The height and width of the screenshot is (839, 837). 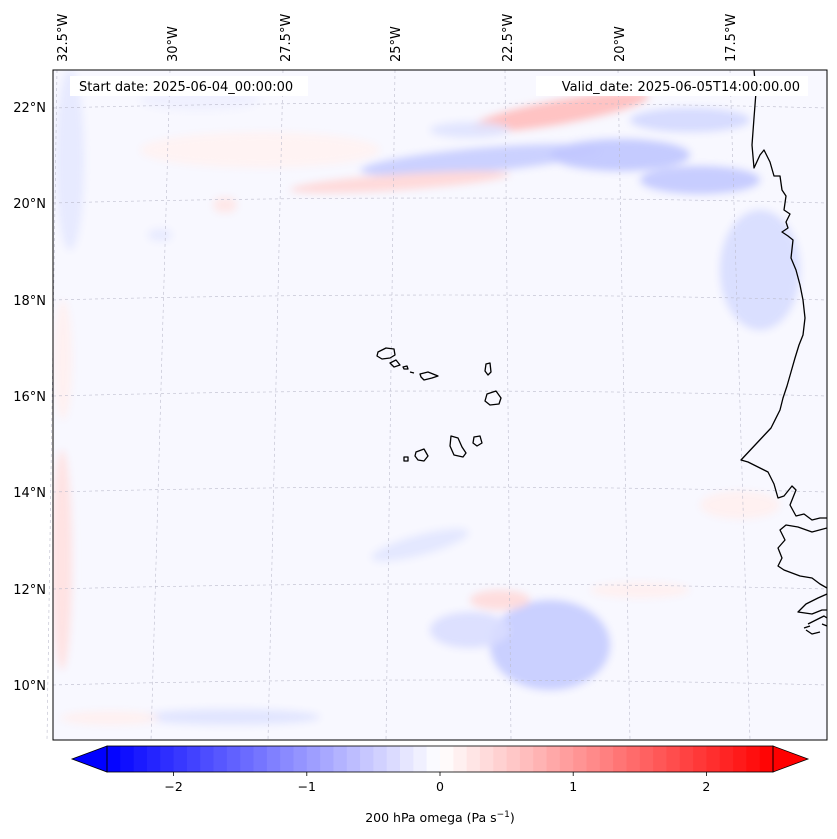 What do you see at coordinates (477, 441) in the screenshot?
I see `island-maio` at bounding box center [477, 441].